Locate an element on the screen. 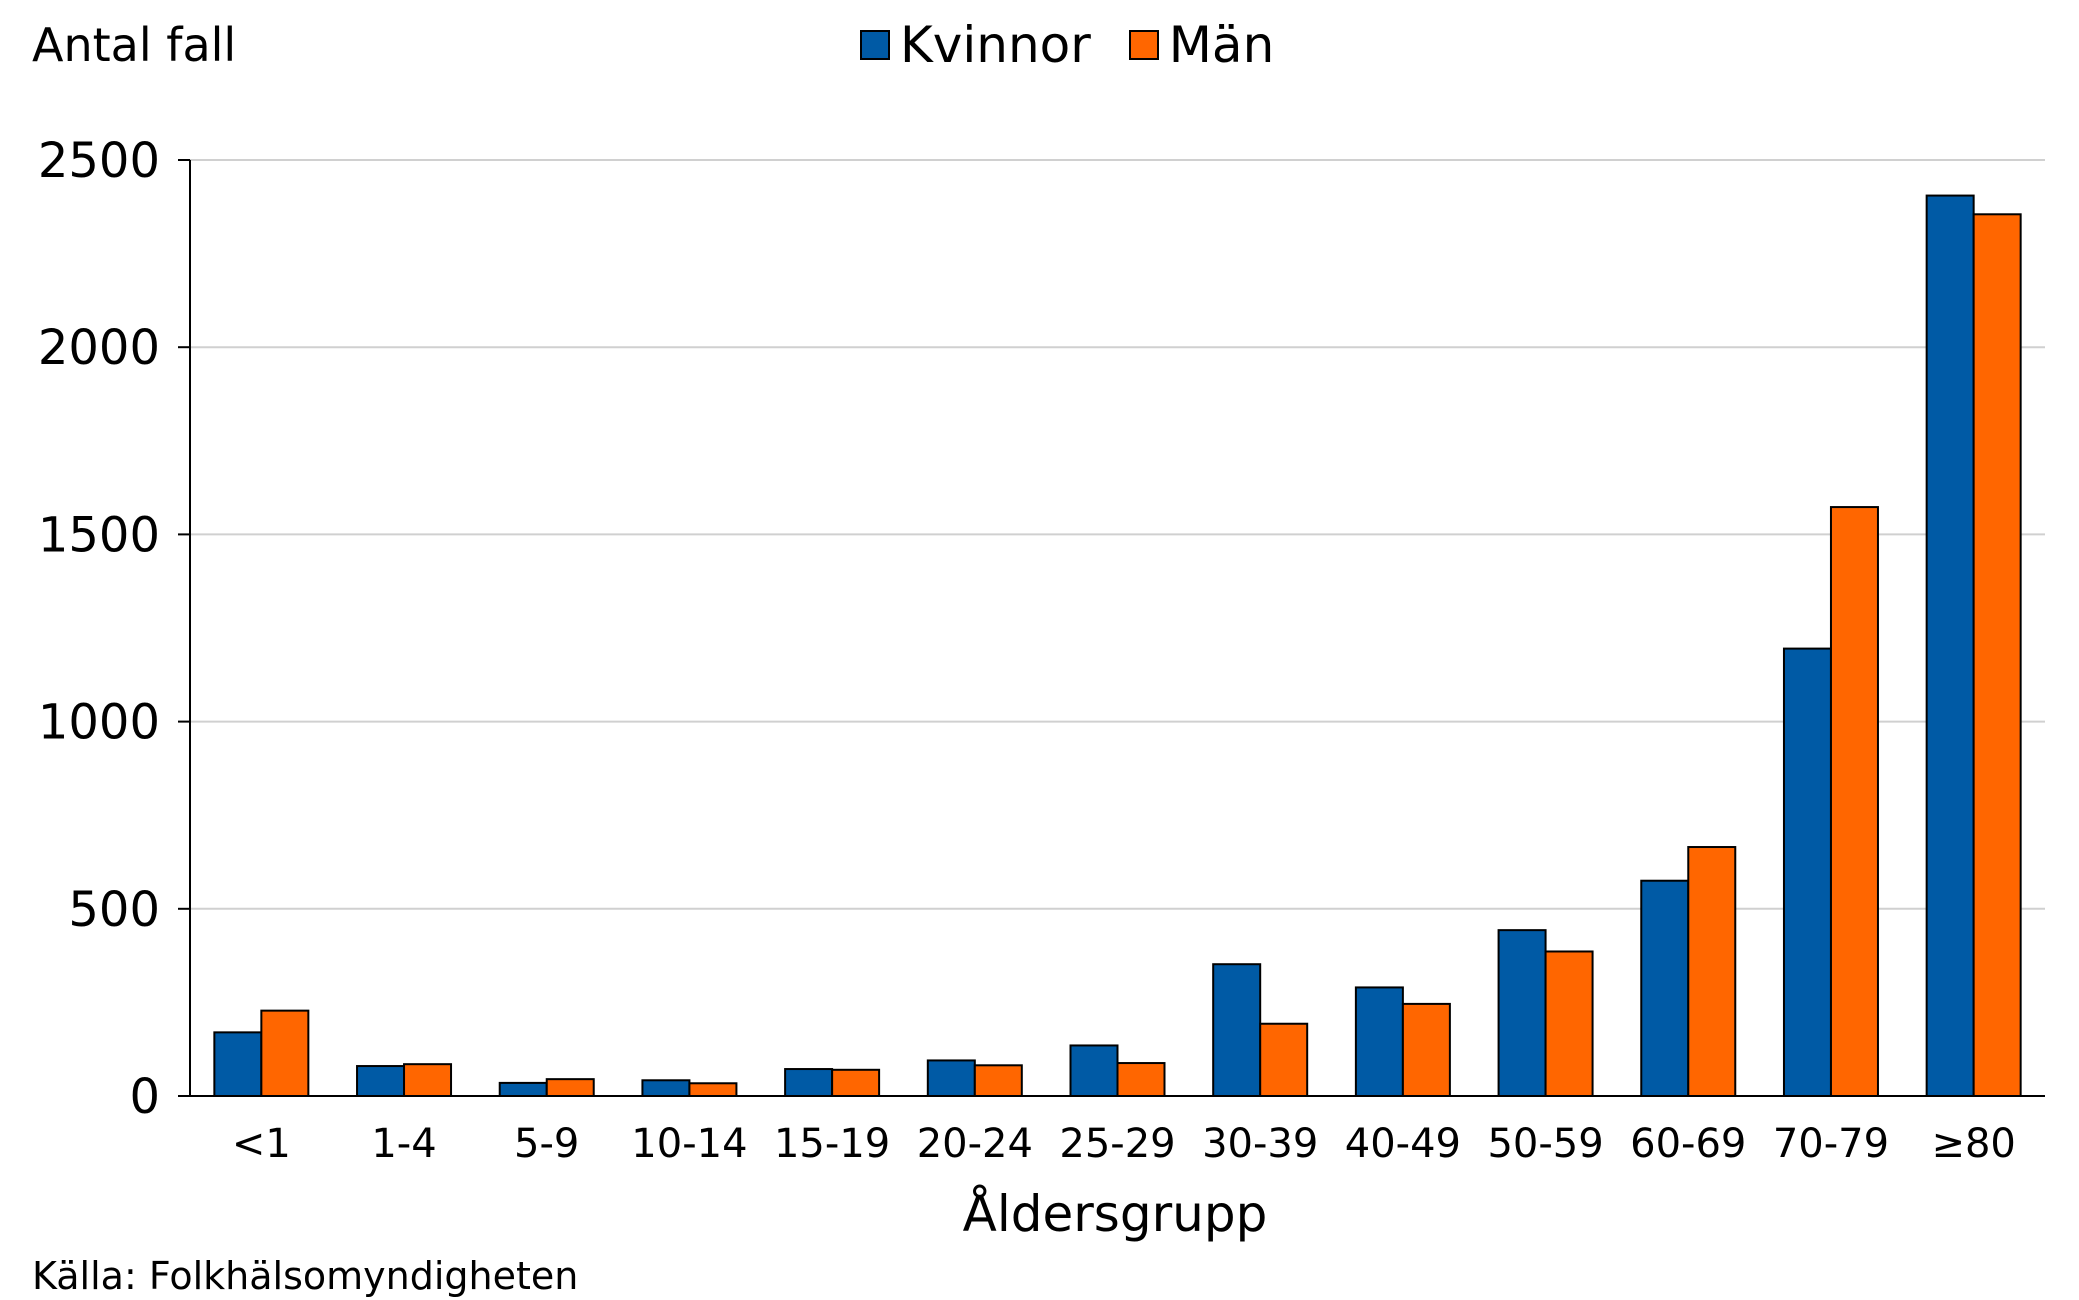 The height and width of the screenshot is (1300, 2079). y-tick-label: 2000 is located at coordinates (99, 348).